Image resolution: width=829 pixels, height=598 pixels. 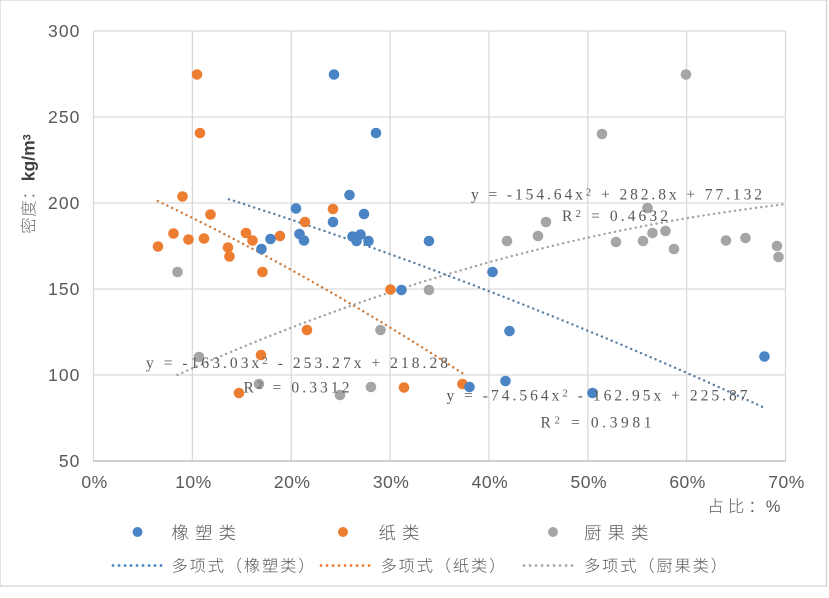 What do you see at coordinates (292, 482) in the screenshot?
I see `svg-text: 20%` at bounding box center [292, 482].